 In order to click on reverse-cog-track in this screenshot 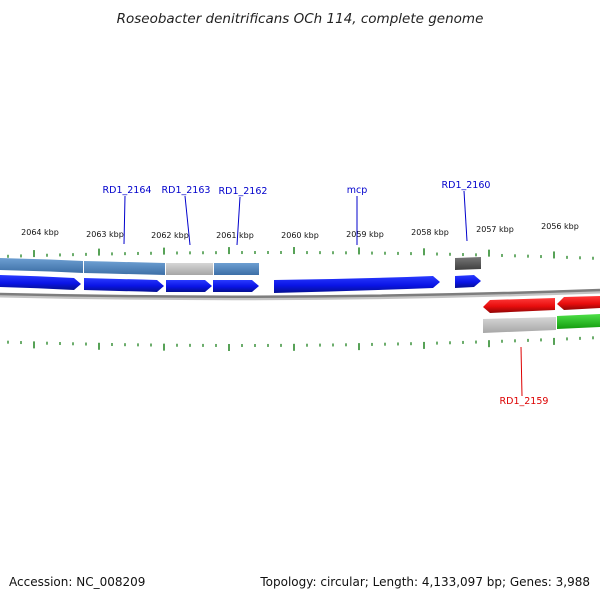, I will do `click(541, 323)`.